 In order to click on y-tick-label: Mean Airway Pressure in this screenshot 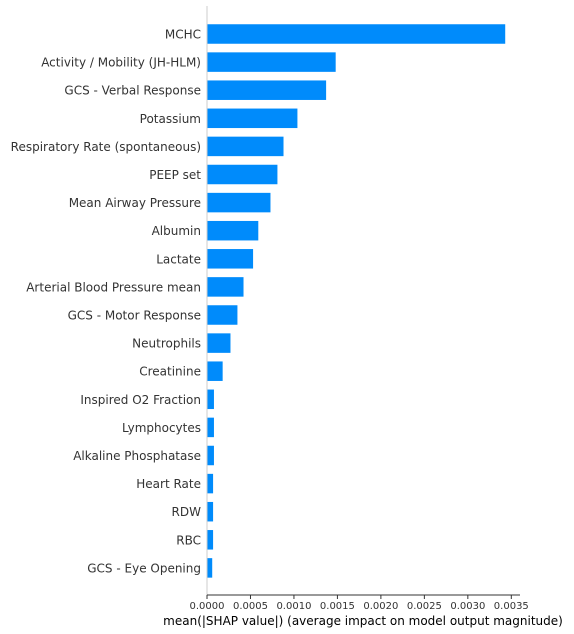, I will do `click(135, 203)`.